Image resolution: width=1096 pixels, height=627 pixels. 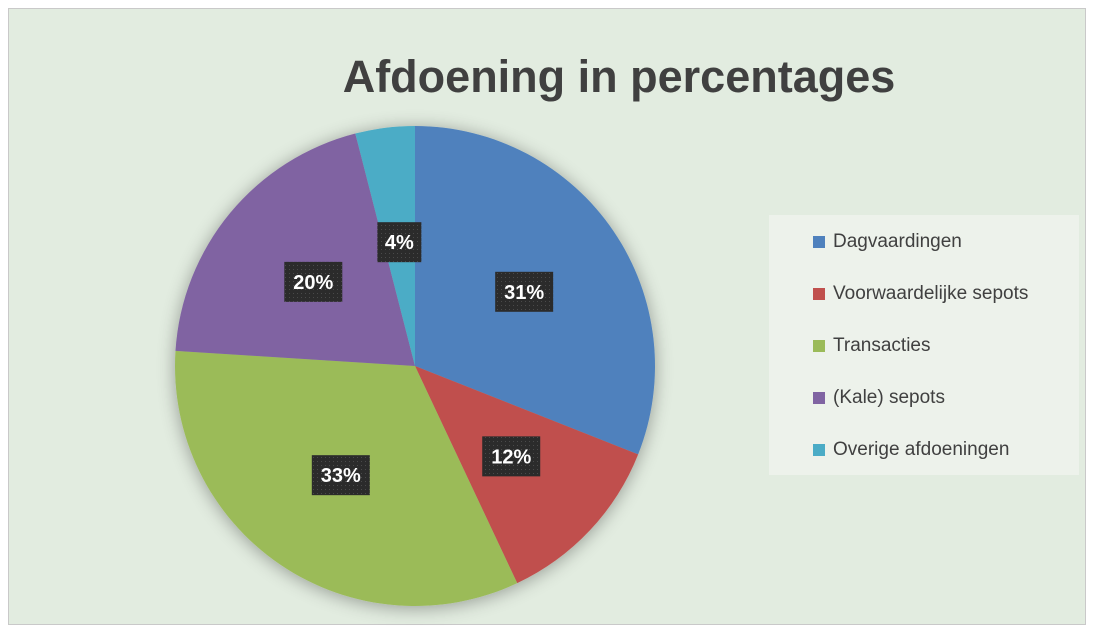 I want to click on legend-item-overige-afdoeningen: Overige afdoeningen, so click(x=911, y=450).